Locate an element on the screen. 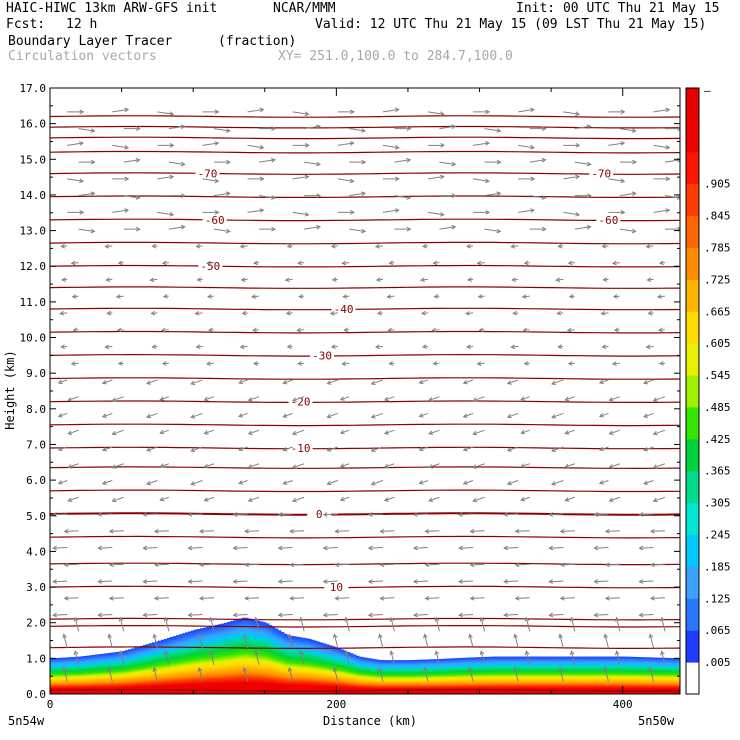 The image size is (740, 740). contour-label: -10 is located at coordinates (301, 448).